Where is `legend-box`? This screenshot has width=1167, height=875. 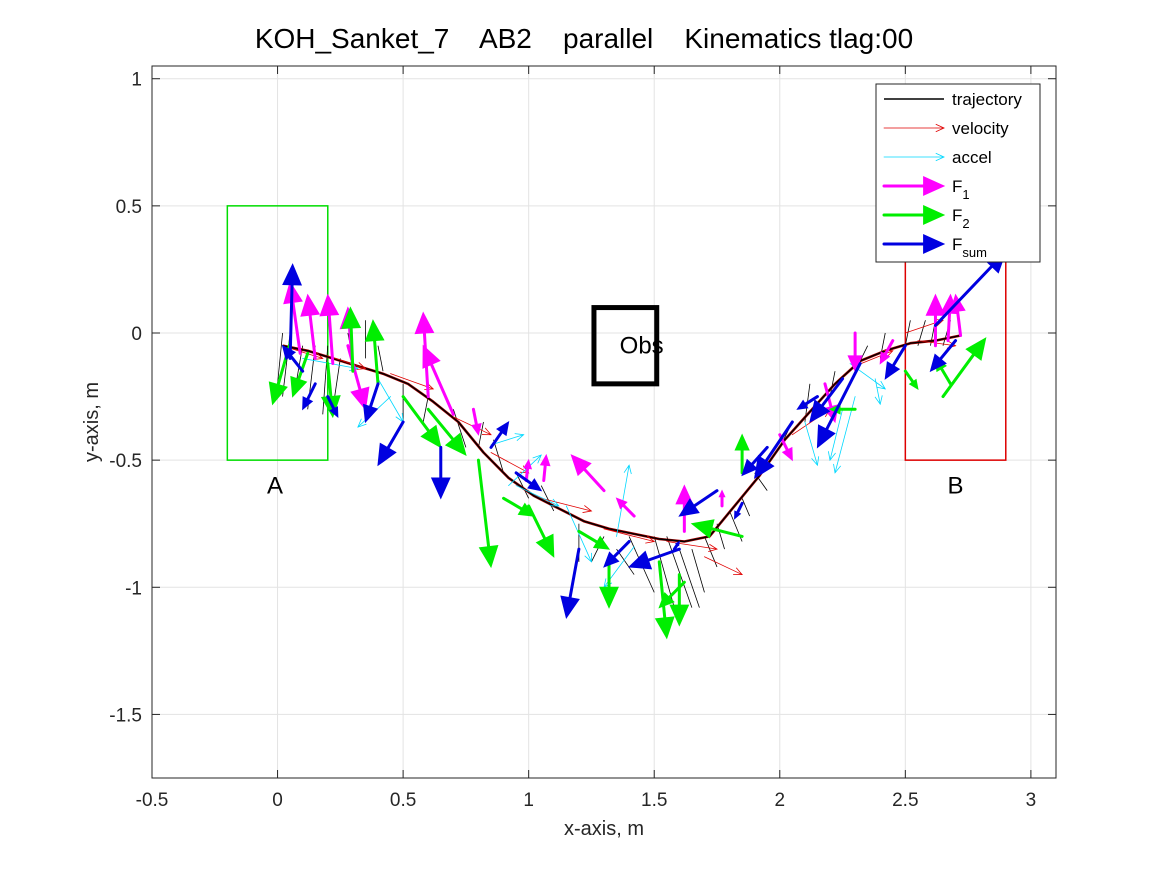
legend-box is located at coordinates (958, 173).